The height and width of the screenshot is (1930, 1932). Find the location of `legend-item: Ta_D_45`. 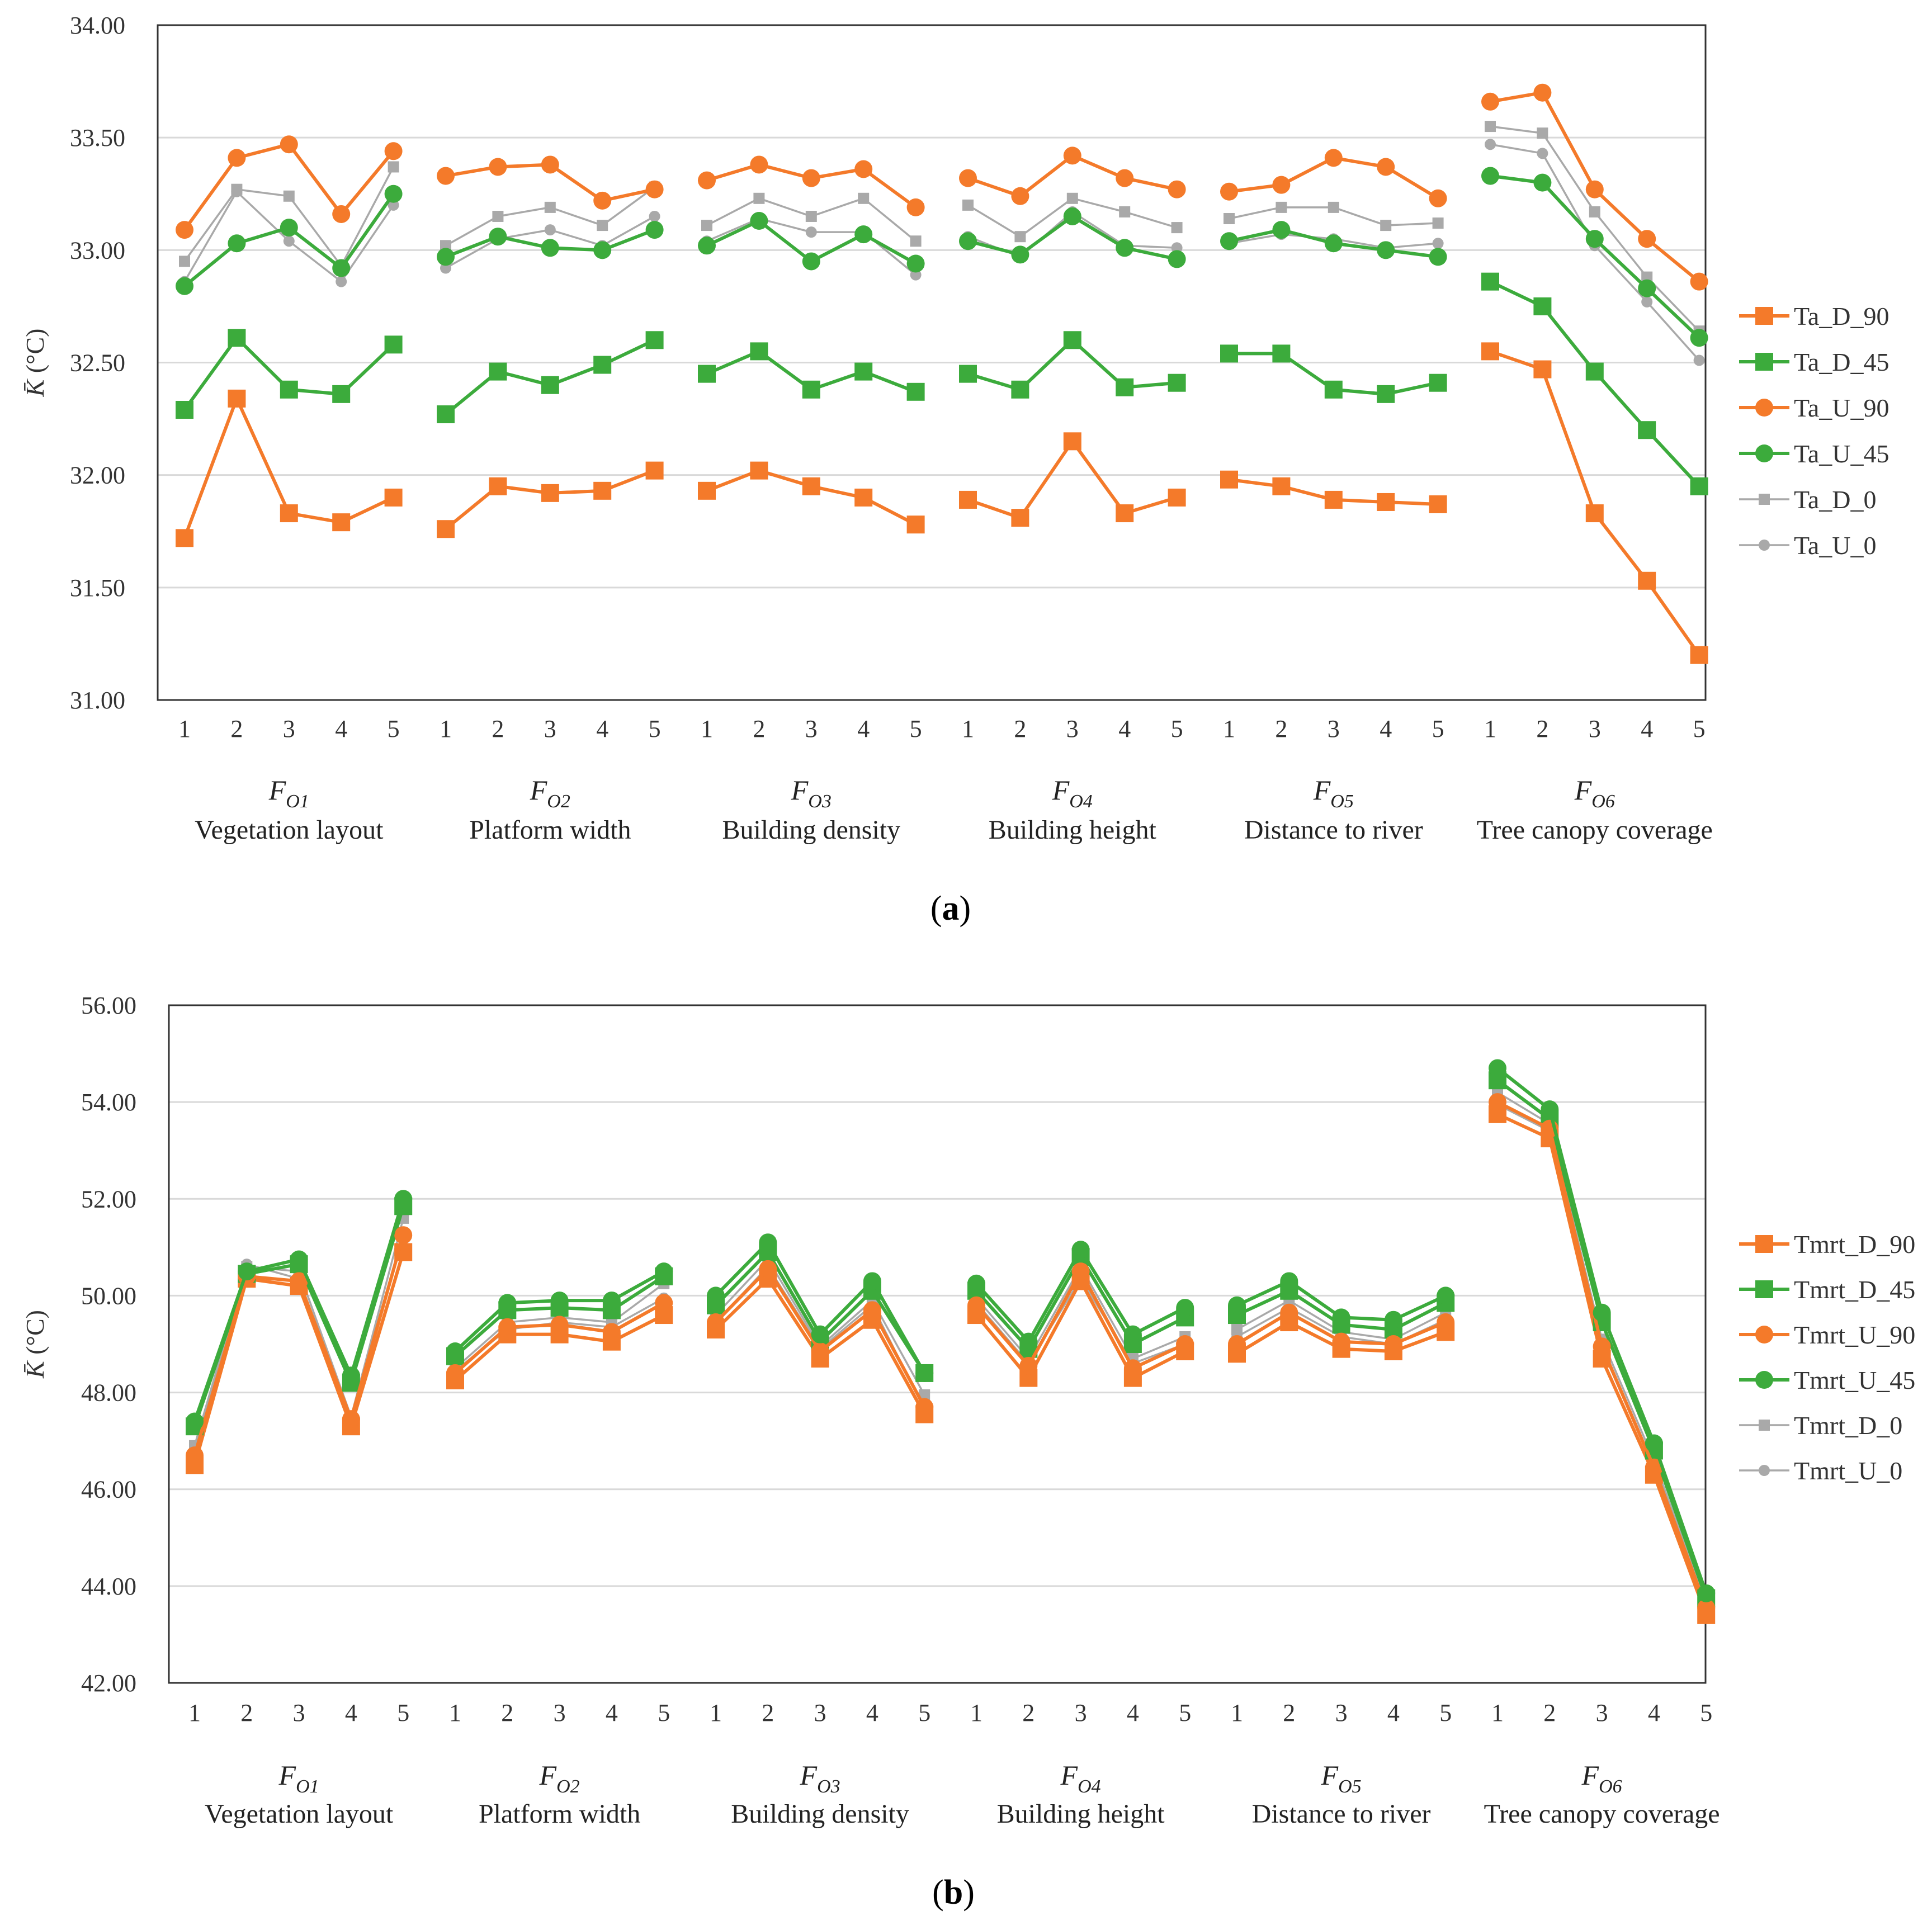

legend-item: Ta_D_45 is located at coordinates (1814, 362).